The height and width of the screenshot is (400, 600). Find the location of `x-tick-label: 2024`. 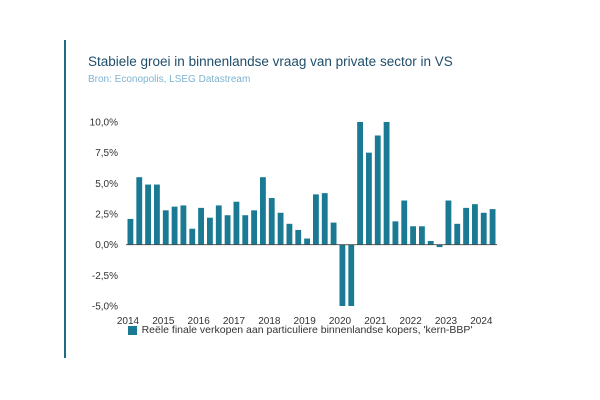

x-tick-label: 2024 is located at coordinates (481, 321).